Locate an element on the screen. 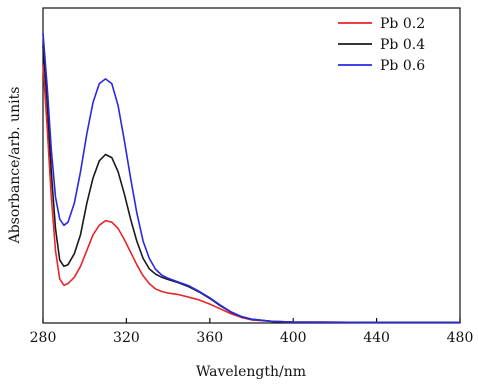  x-tick-label: 360 is located at coordinates (209, 338).